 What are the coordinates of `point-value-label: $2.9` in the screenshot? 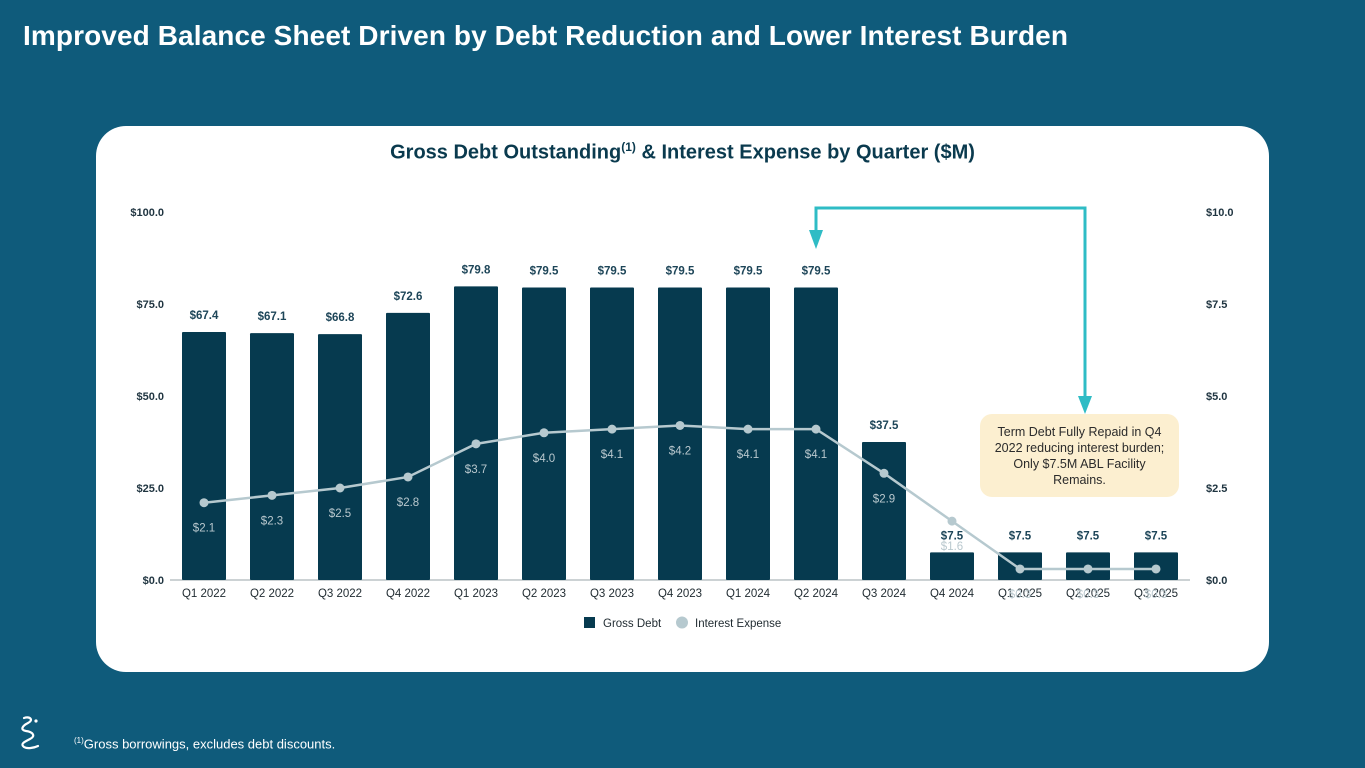 It's located at (884, 499).